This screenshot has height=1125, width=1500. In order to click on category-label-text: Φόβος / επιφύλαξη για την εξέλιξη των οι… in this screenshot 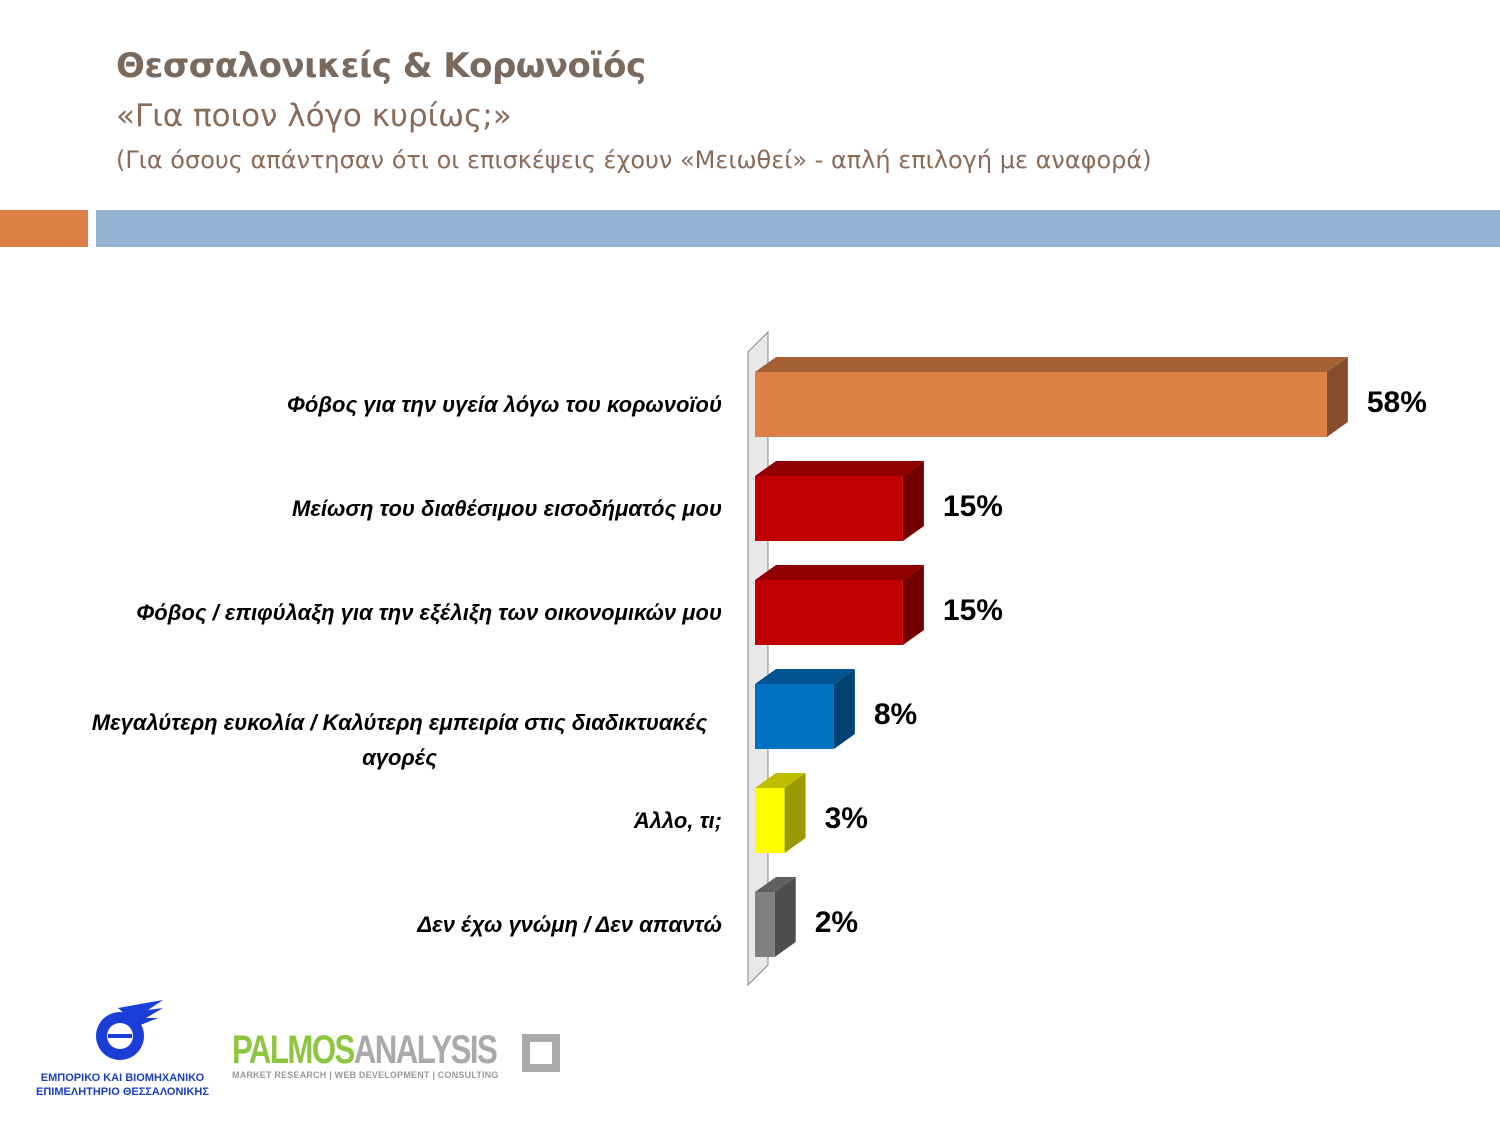, I will do `click(429, 612)`.